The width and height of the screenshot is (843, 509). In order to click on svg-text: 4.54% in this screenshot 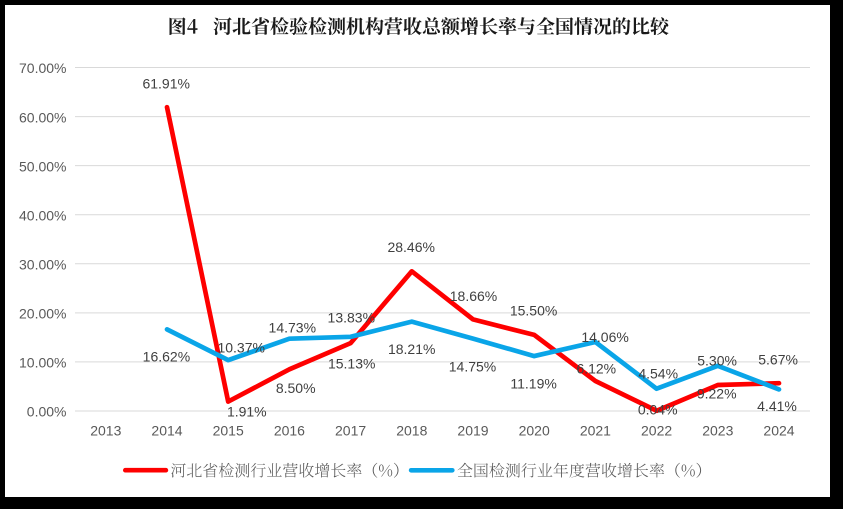, I will do `click(658, 373)`.